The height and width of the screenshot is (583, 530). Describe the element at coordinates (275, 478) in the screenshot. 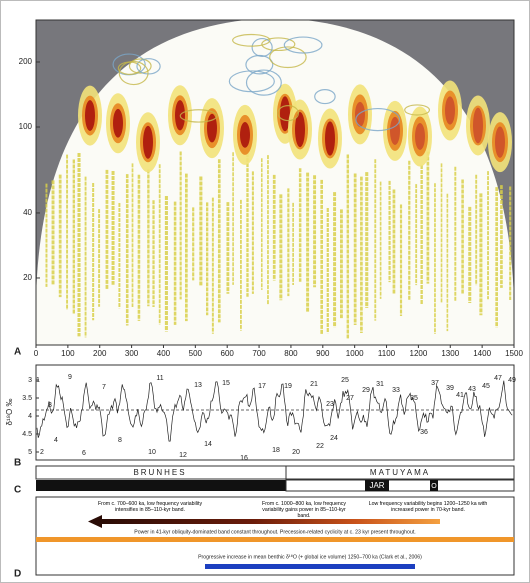

I see `panel-c: BRUNHES MATUYAMA JAR O` at that location.